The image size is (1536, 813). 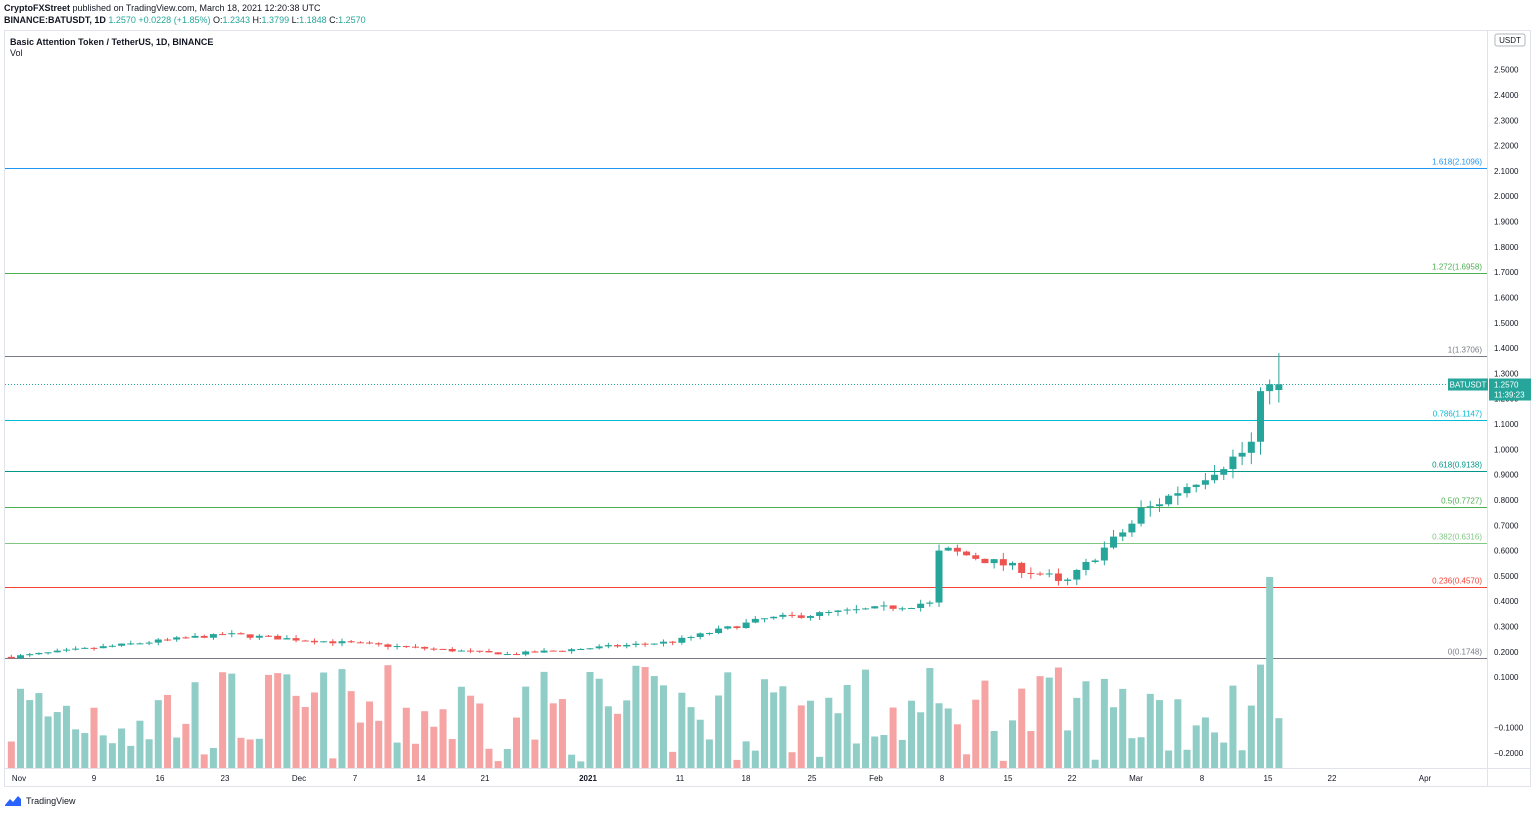 What do you see at coordinates (1510, 40) in the screenshot?
I see `currency-box` at bounding box center [1510, 40].